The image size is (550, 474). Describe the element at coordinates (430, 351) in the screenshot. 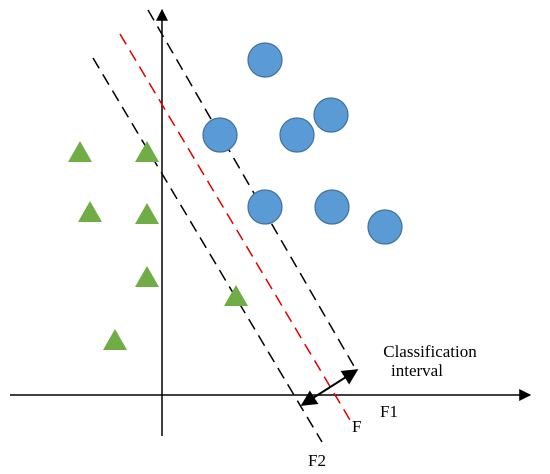

I see `interval-label: Classification` at that location.